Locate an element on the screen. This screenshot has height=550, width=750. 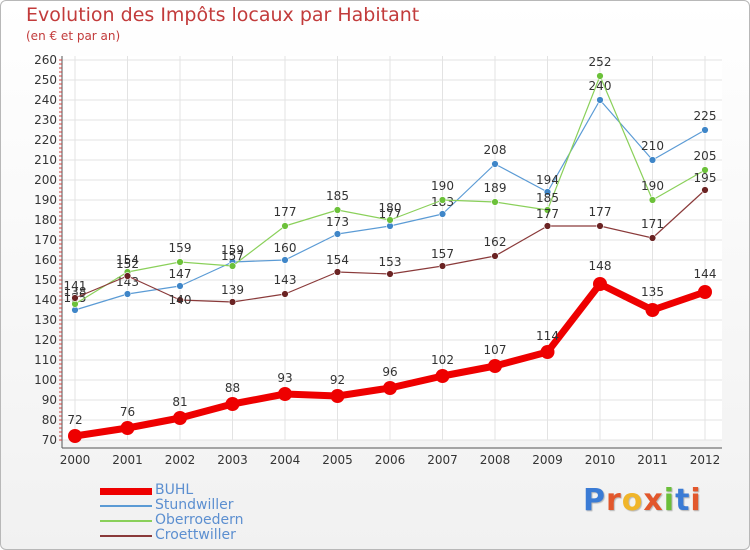
data-label-buhl: 144 is located at coordinates (705, 274).